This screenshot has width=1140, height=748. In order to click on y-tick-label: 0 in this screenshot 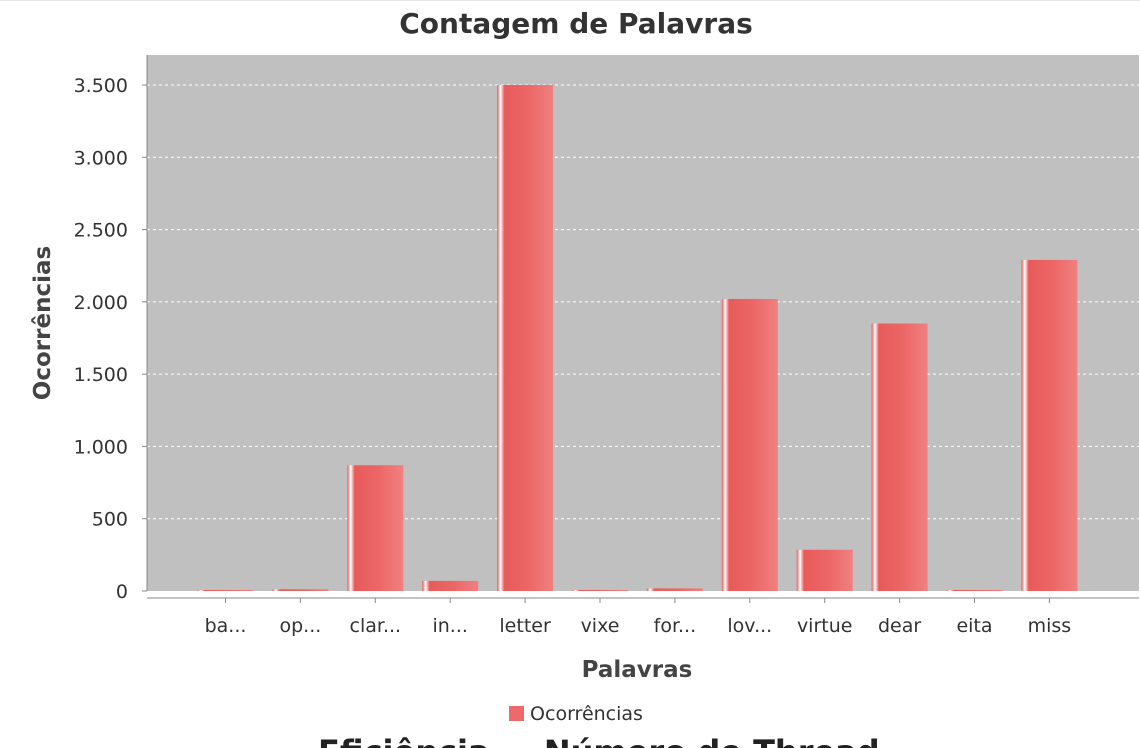, I will do `click(122, 592)`.